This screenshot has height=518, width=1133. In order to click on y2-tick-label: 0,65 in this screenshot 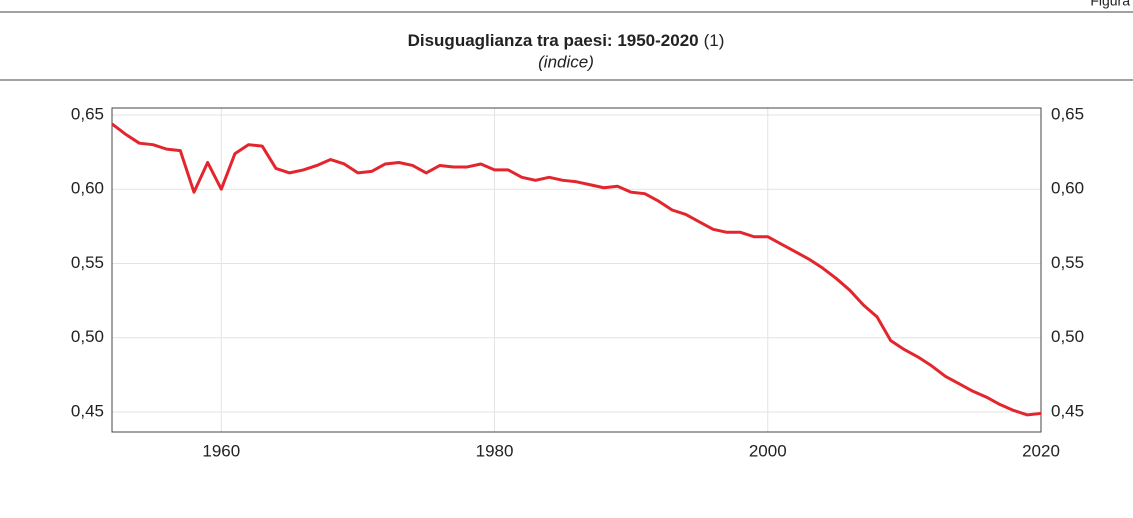, I will do `click(1067, 113)`.